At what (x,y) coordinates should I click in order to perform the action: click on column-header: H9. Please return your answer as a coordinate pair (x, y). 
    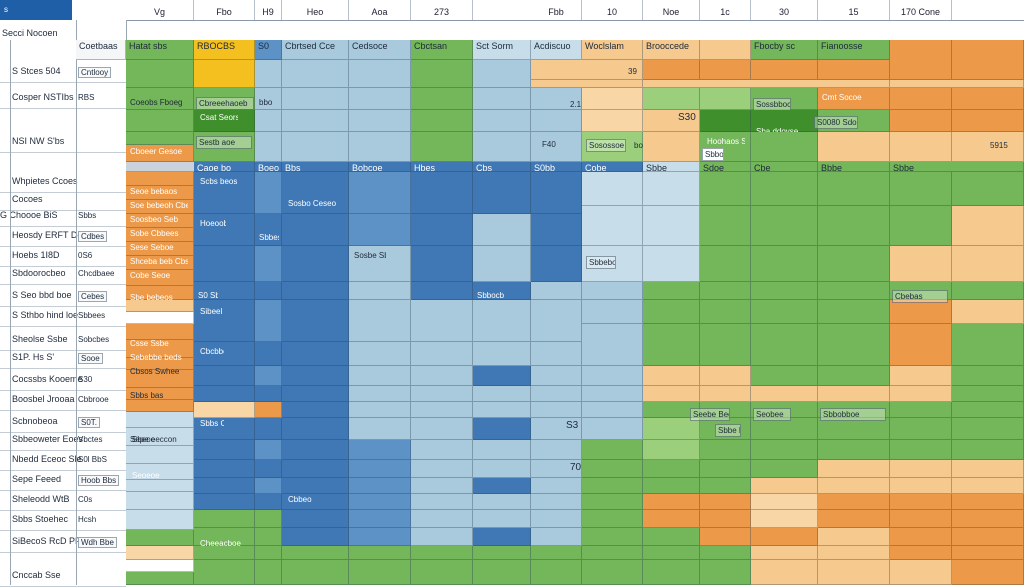
    Looking at the image, I should click on (268, 10).